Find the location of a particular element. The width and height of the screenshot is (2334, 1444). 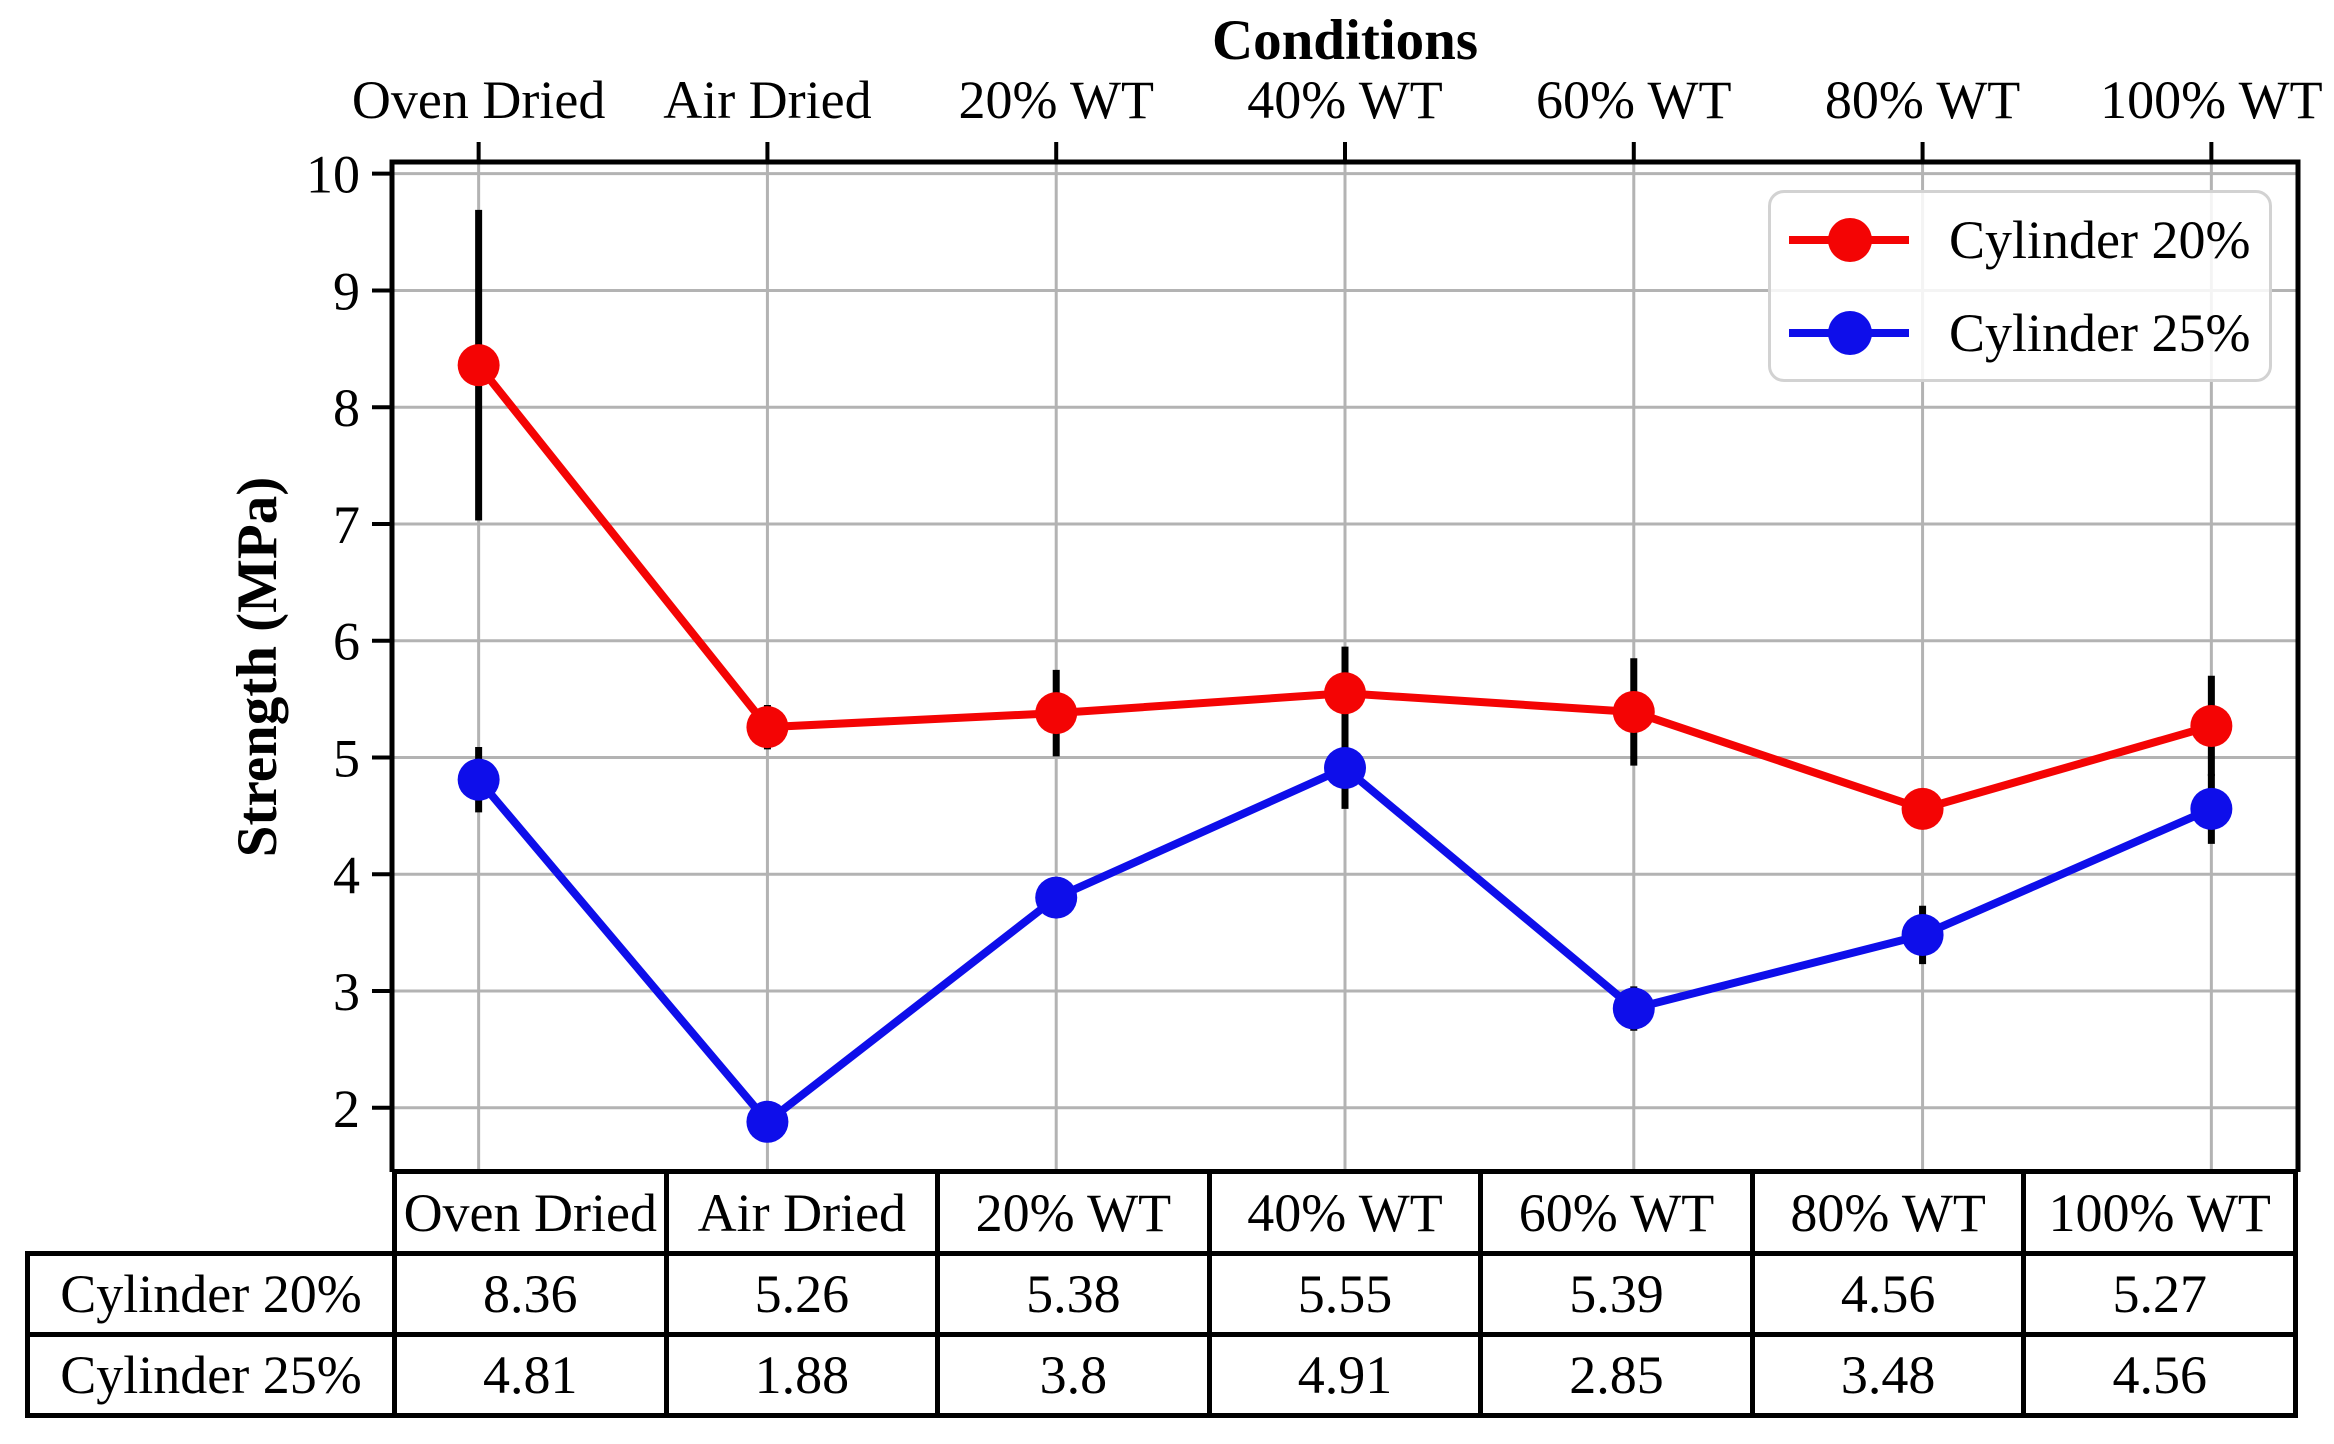

y-axis-tick-label: 6 is located at coordinates (346, 642).